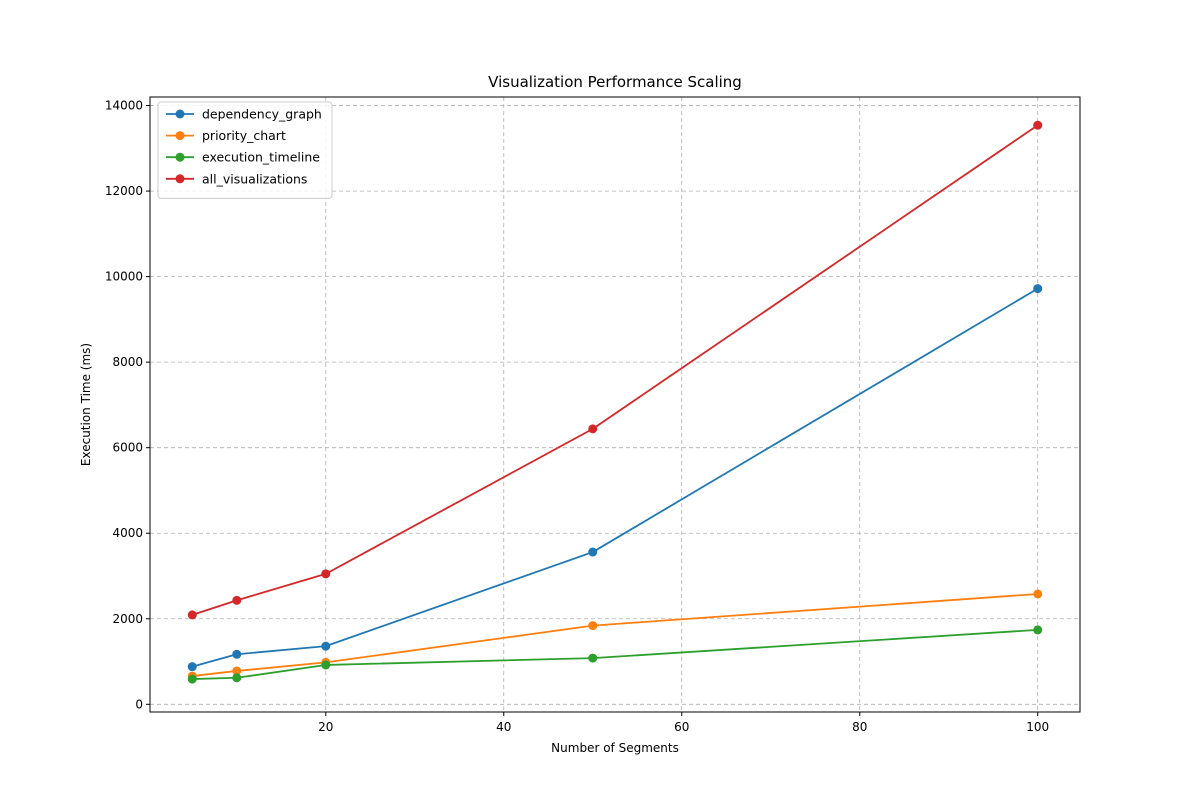 This screenshot has height=800, width=1200. Describe the element at coordinates (615, 748) in the screenshot. I see `x-axis-title: Number of Segments` at that location.